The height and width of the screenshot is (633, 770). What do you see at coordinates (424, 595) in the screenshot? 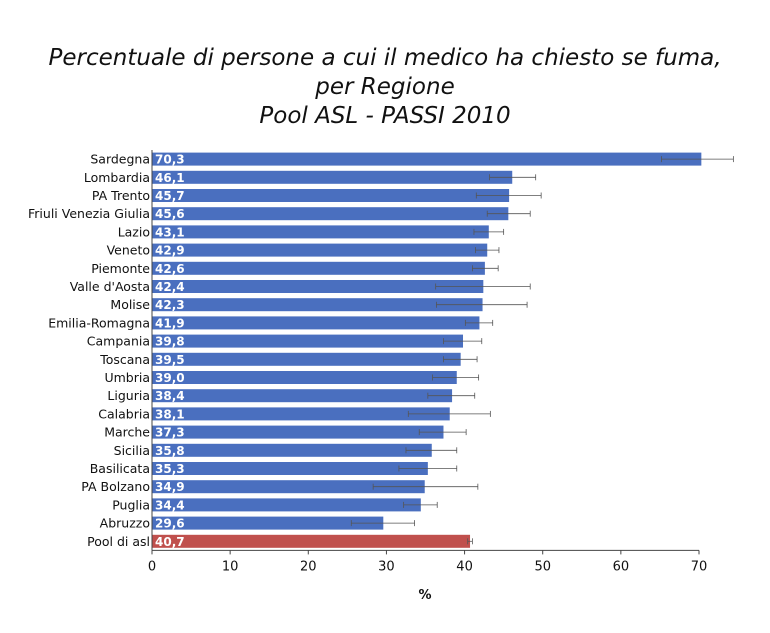
I see `x-axis-label: %` at bounding box center [424, 595].